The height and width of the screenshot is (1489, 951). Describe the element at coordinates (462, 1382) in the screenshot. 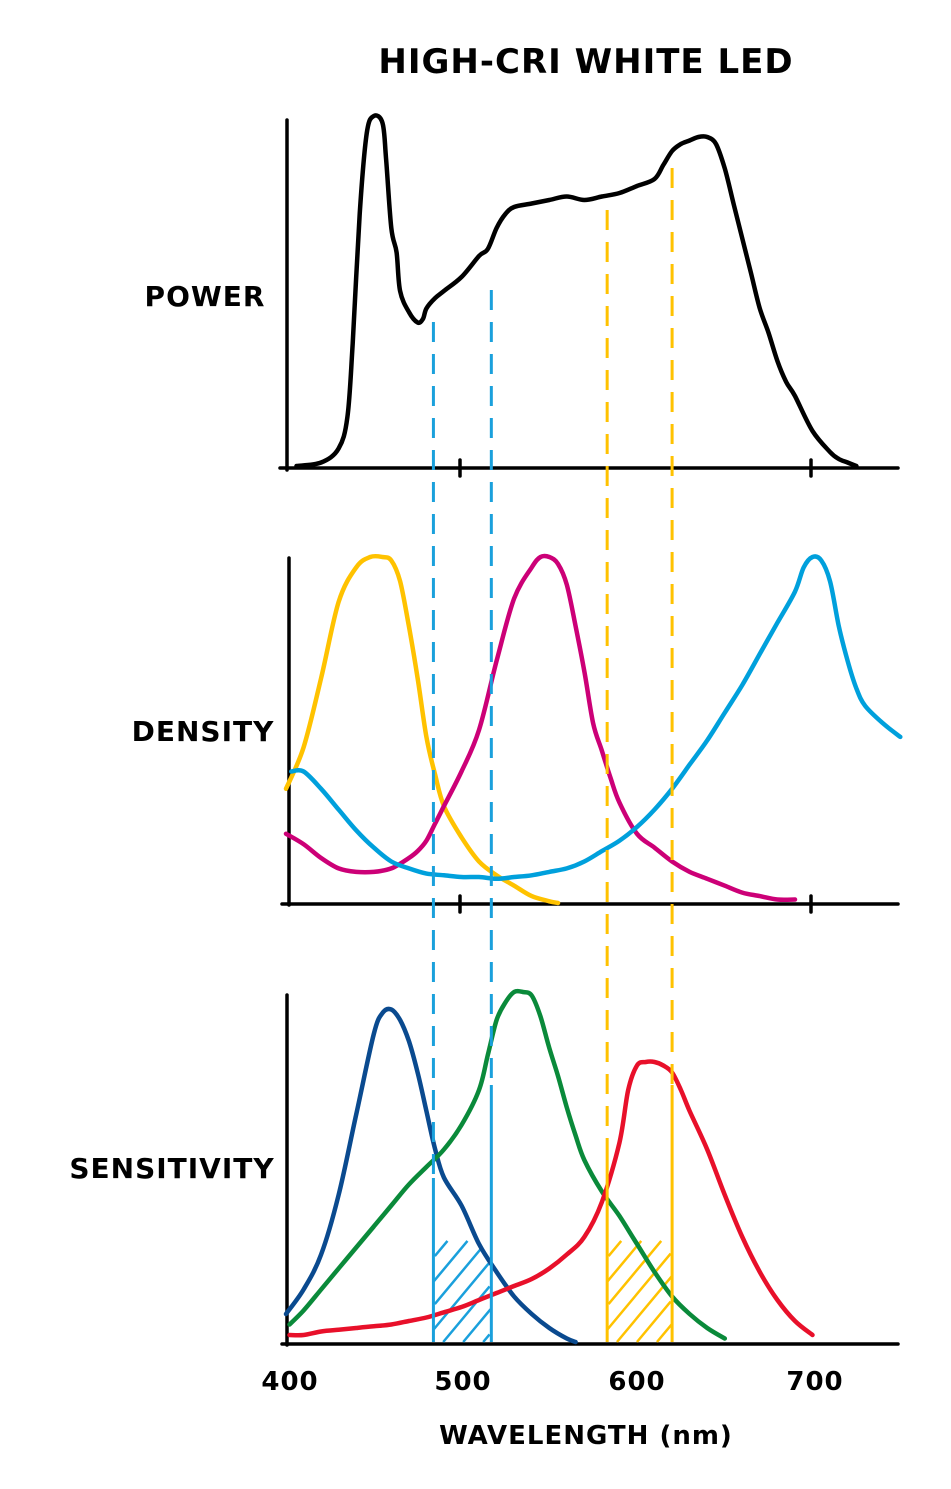

I see `x-tick-label-500: 500` at that location.